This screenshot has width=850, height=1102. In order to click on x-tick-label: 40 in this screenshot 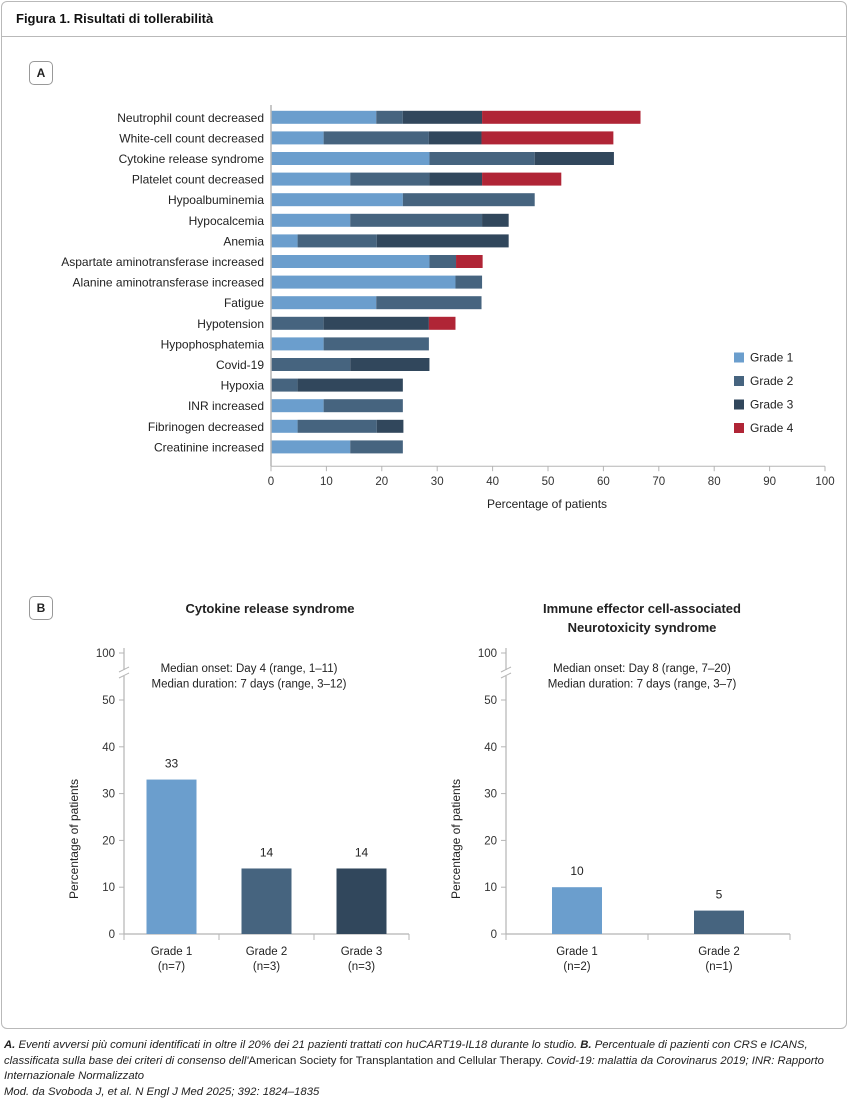, I will do `click(492, 482)`.